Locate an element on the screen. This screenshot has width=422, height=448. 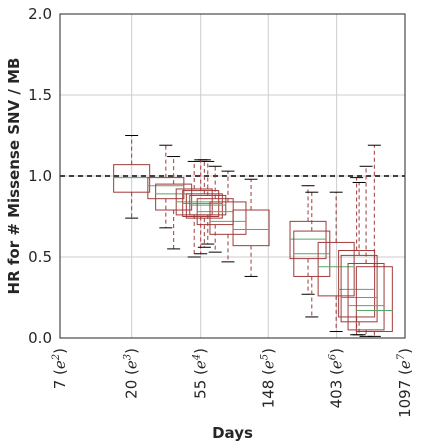
y-tick-label-3: 1.5 is located at coordinates (40, 95).